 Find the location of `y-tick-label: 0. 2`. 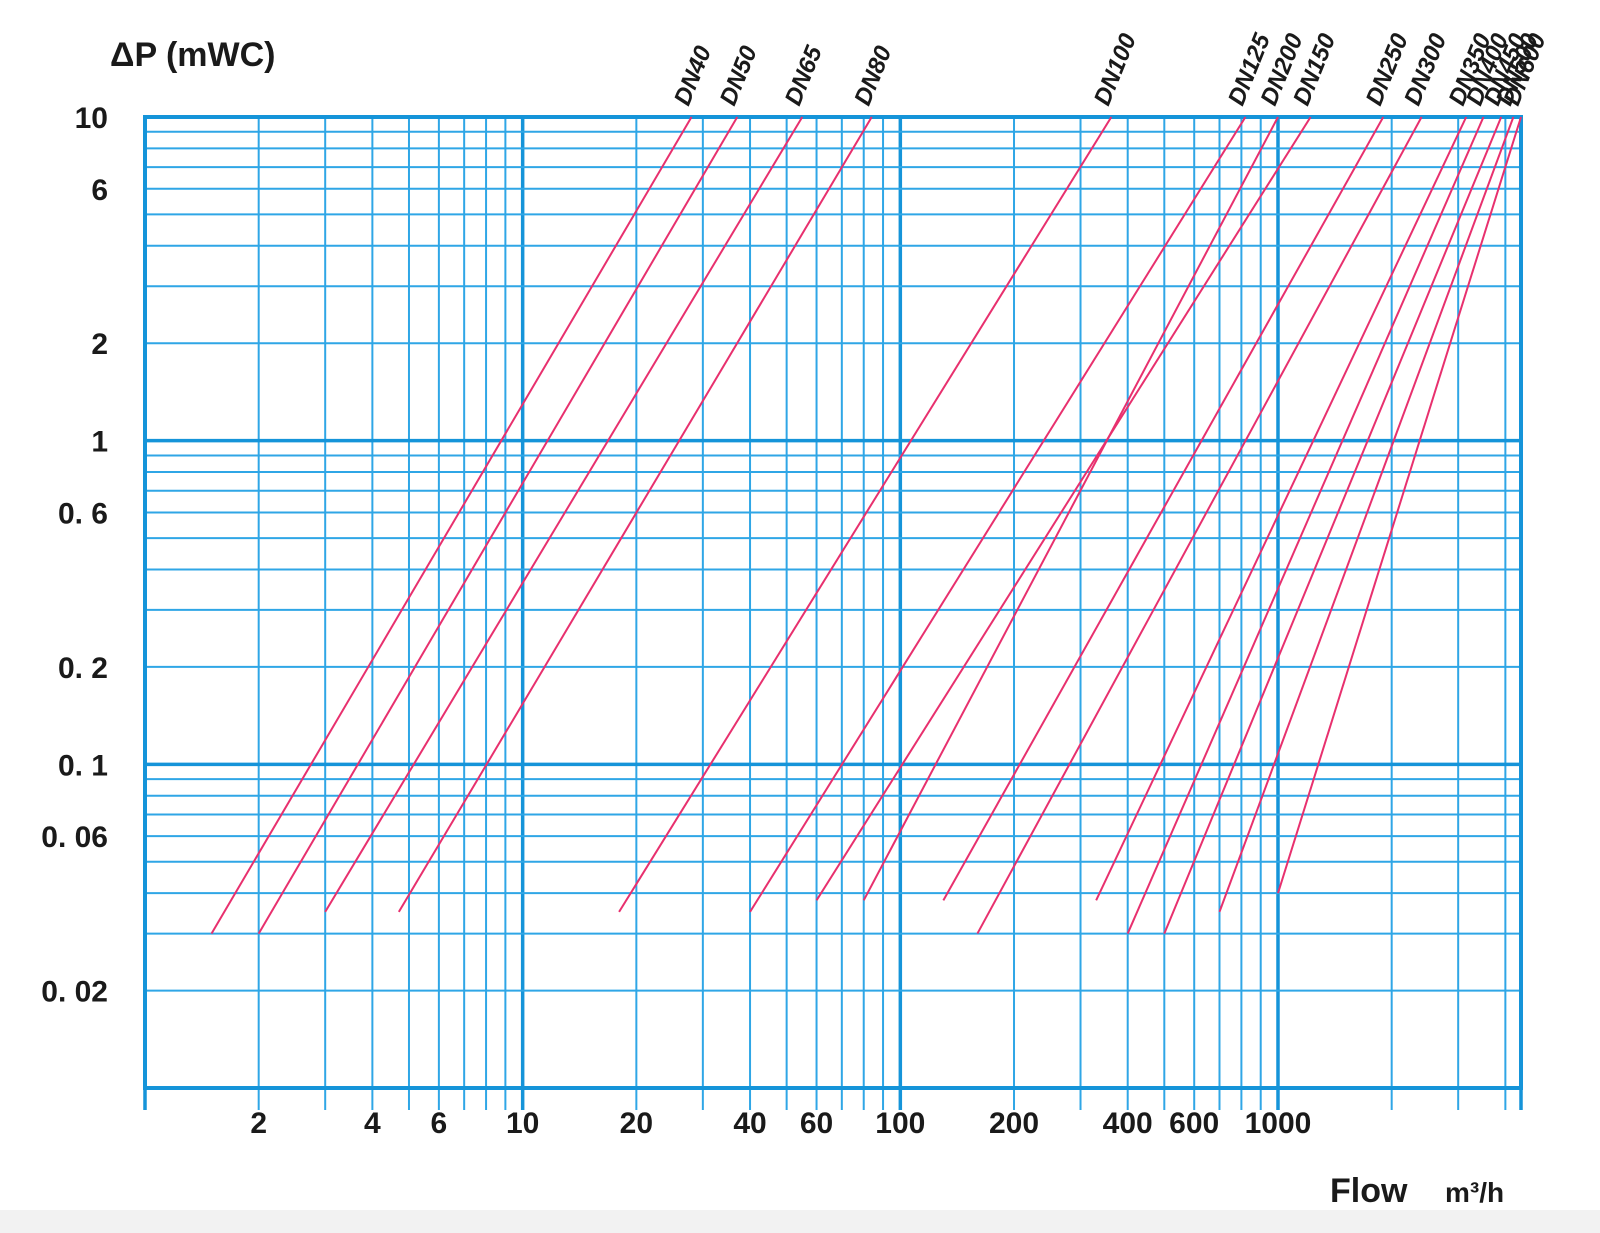

y-tick-label: 0. 2 is located at coordinates (83, 668).